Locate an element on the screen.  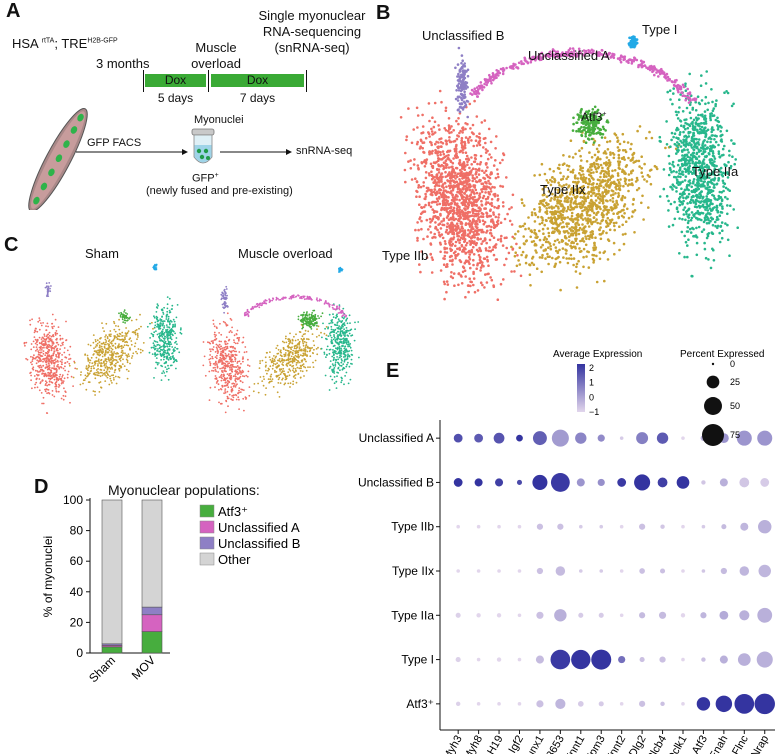
dot-TypeIIx-Atf3 is located at coordinates (703, 571).